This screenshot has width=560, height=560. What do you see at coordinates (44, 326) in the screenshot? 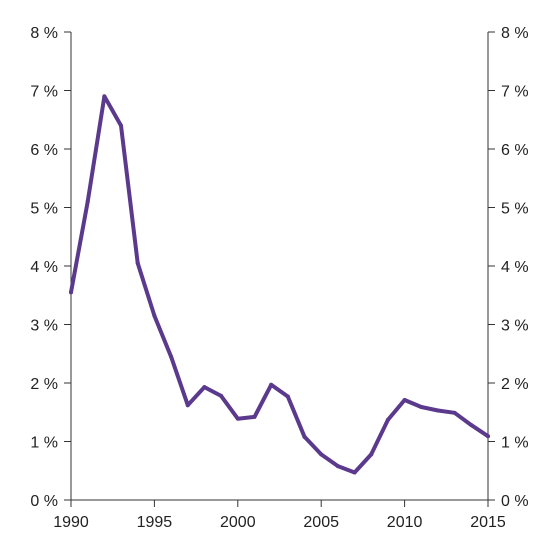
I see `y-tick-label-left: 3 %` at bounding box center [44, 326].